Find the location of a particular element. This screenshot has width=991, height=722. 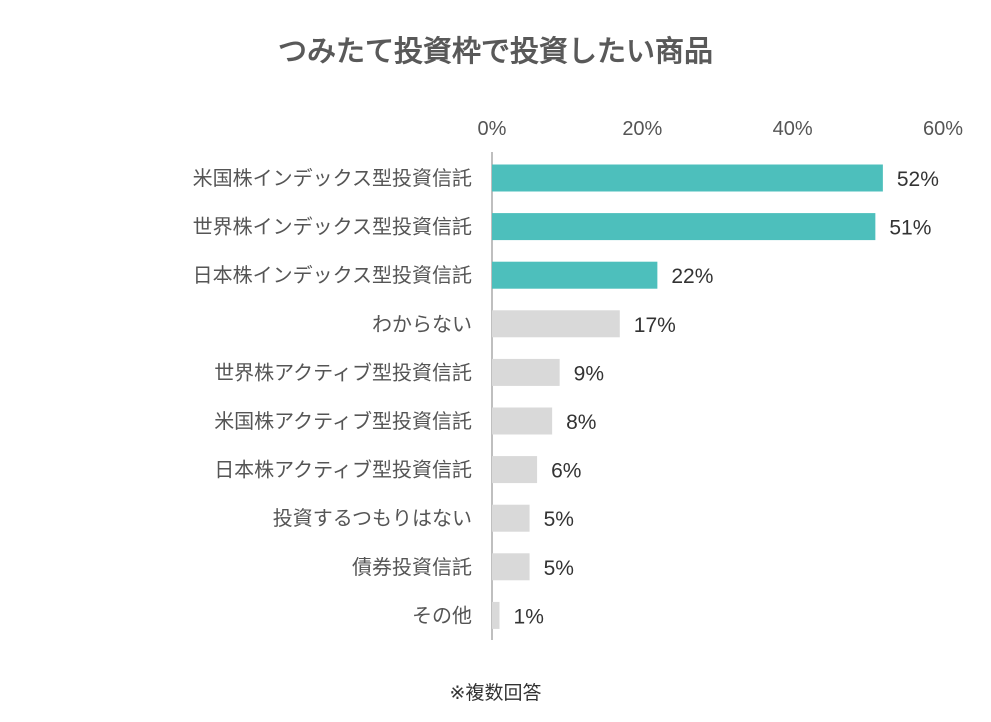

footnote: ※複数回答 is located at coordinates (495, 693).